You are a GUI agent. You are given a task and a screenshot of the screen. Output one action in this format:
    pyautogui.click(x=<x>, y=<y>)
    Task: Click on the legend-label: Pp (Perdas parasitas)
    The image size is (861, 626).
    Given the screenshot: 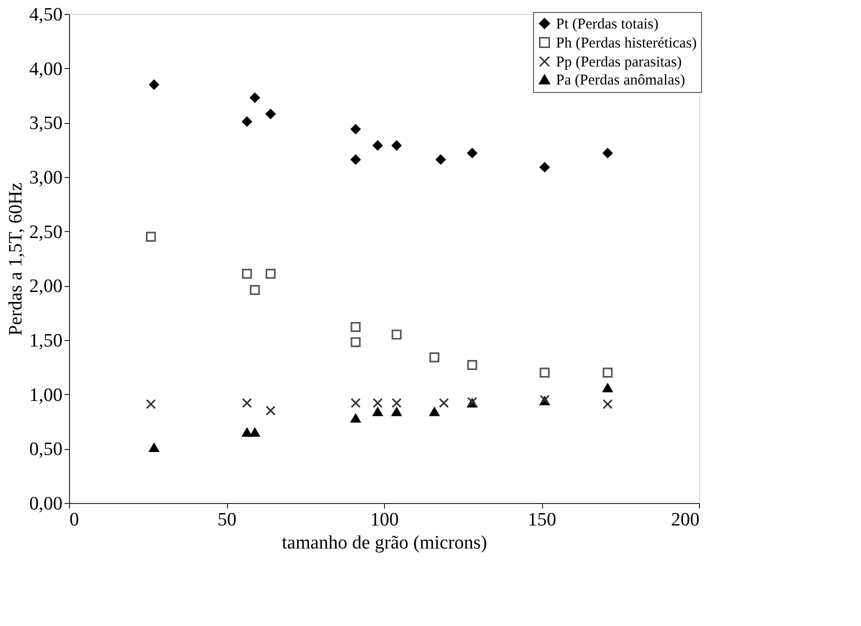 What is the action you would take?
    pyautogui.click(x=619, y=62)
    